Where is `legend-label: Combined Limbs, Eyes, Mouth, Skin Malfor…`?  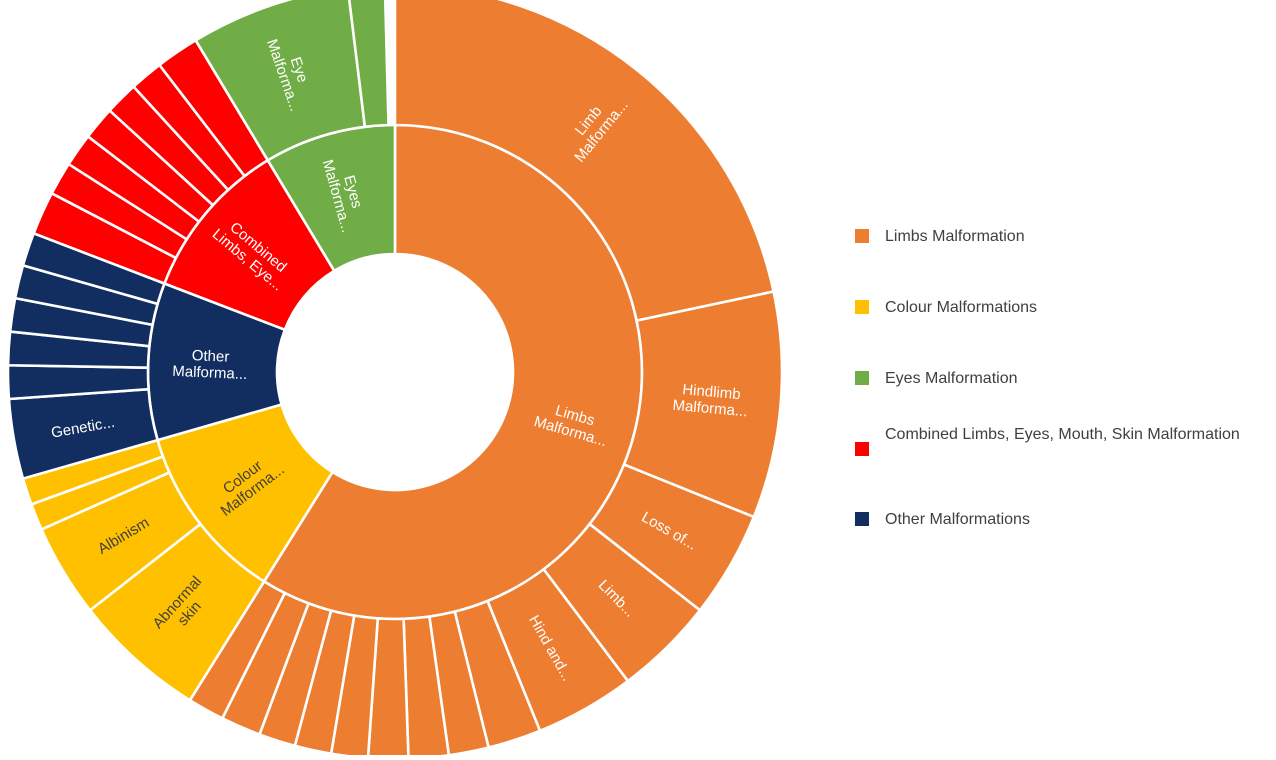
legend-label: Combined Limbs, Eyes, Mouth, Skin Malfor… is located at coordinates (1062, 434).